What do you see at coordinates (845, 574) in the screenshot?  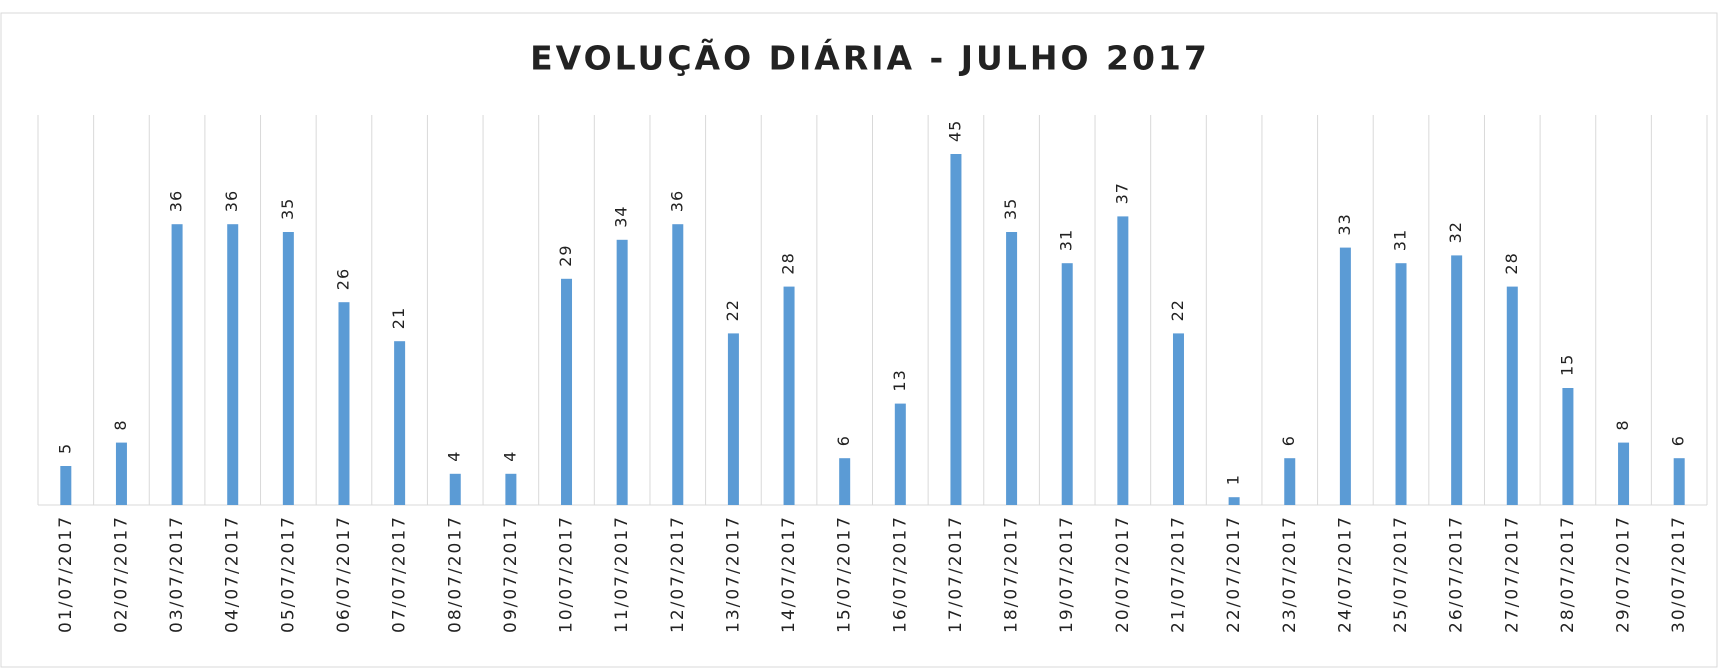 I see `x-tick-label: 15/07/2017` at bounding box center [845, 574].